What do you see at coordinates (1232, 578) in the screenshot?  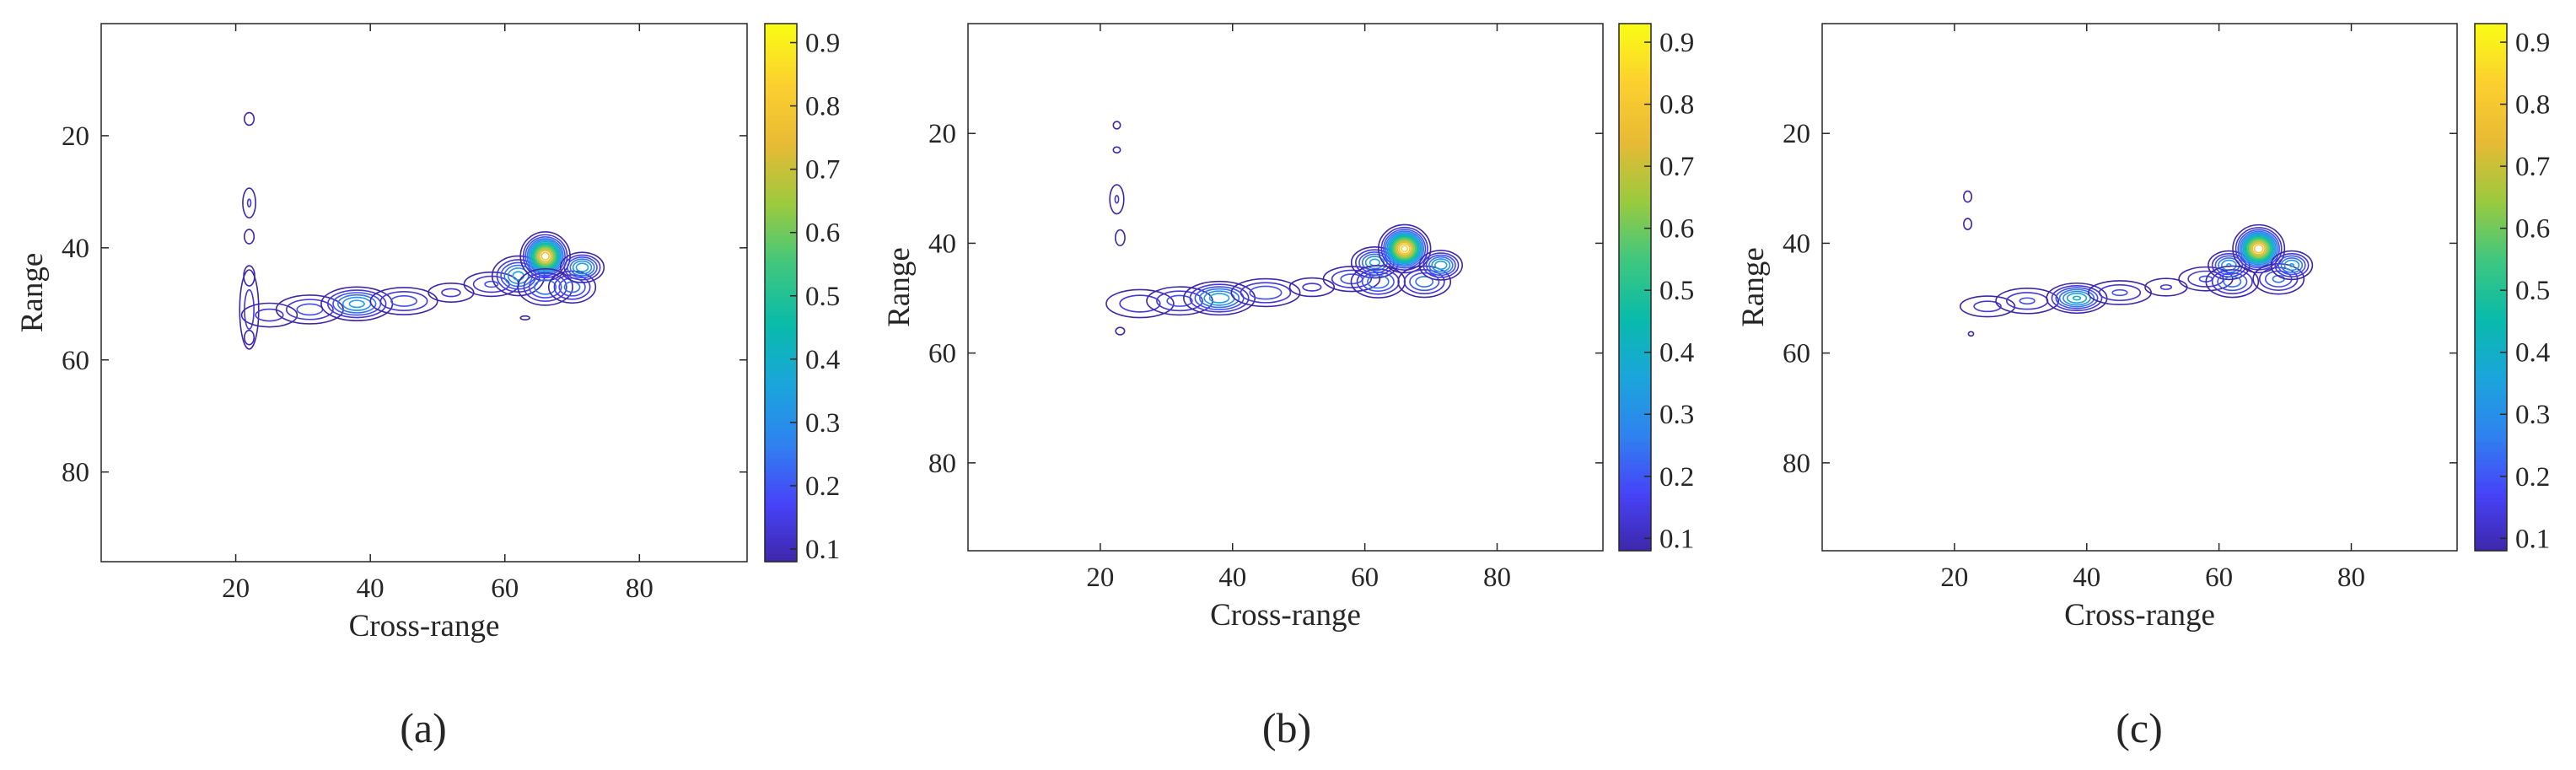 I see `x-tick-label: 40` at bounding box center [1232, 578].